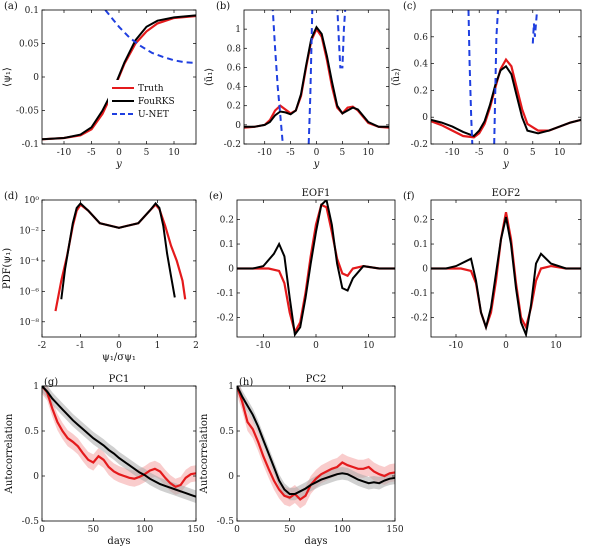 The height and width of the screenshot is (552, 598). What do you see at coordinates (150, 37) in the screenshot?
I see `panel-a-series-unet` at bounding box center [150, 37].